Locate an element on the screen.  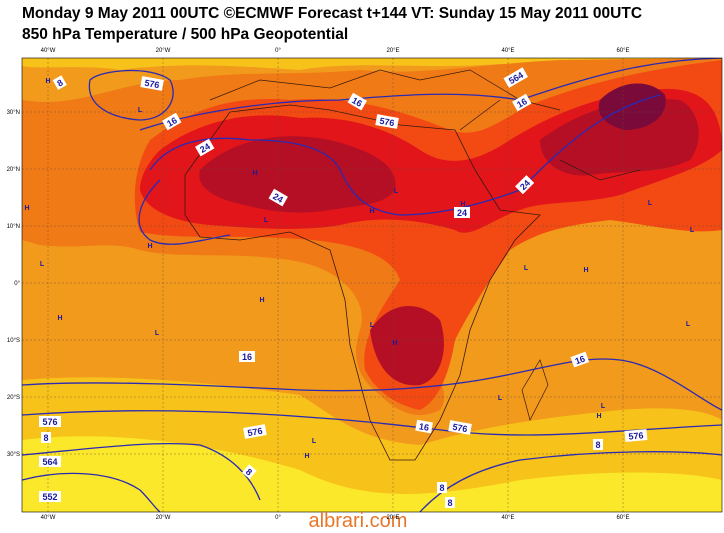
contour-label: 552 is located at coordinates (50, 496).